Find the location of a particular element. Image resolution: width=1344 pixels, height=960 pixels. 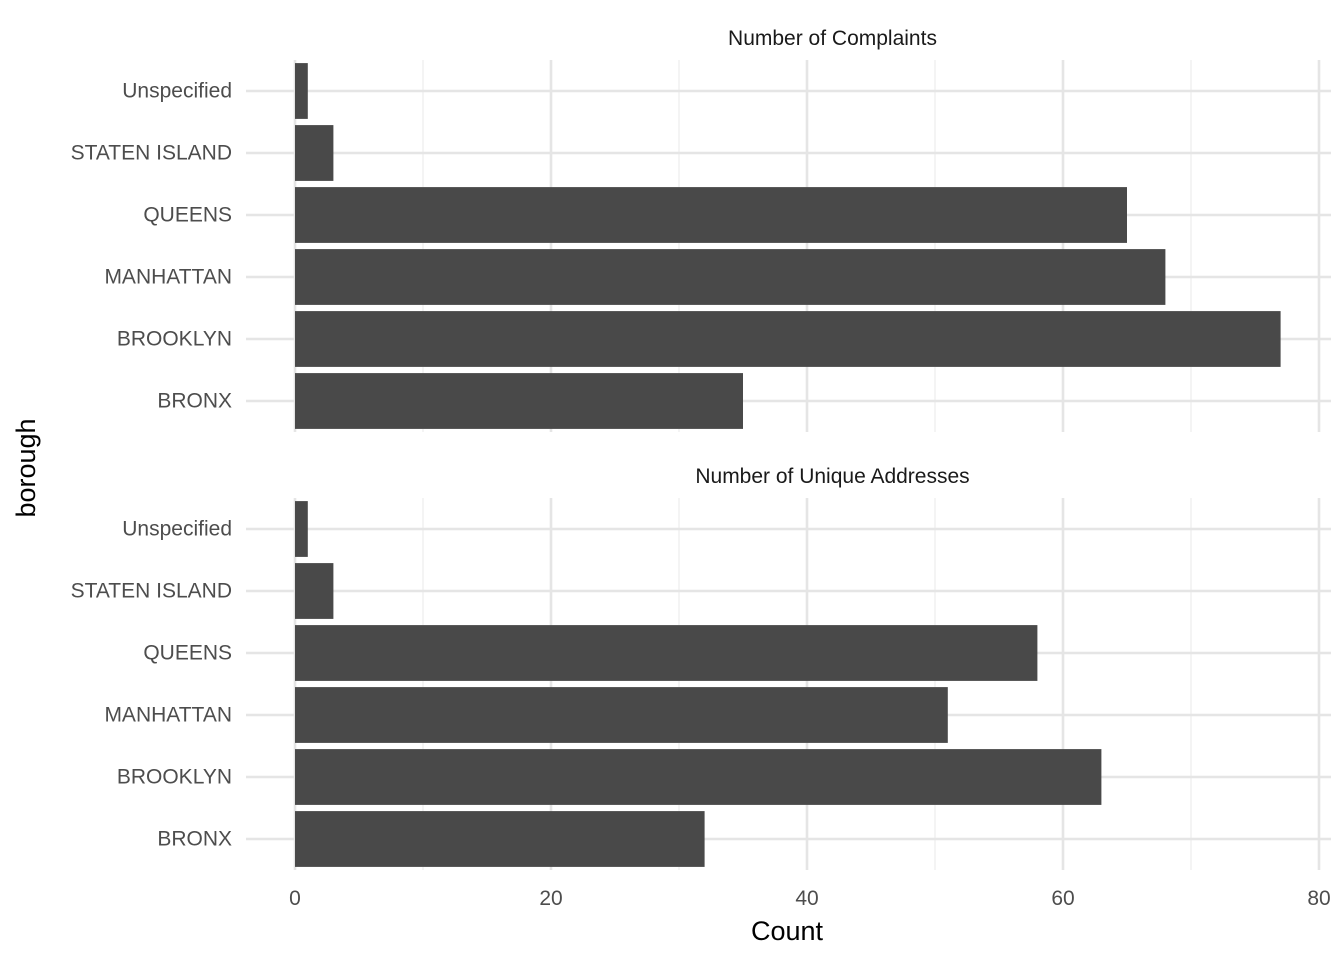

y-axis-title: borough is located at coordinates (26, 467).